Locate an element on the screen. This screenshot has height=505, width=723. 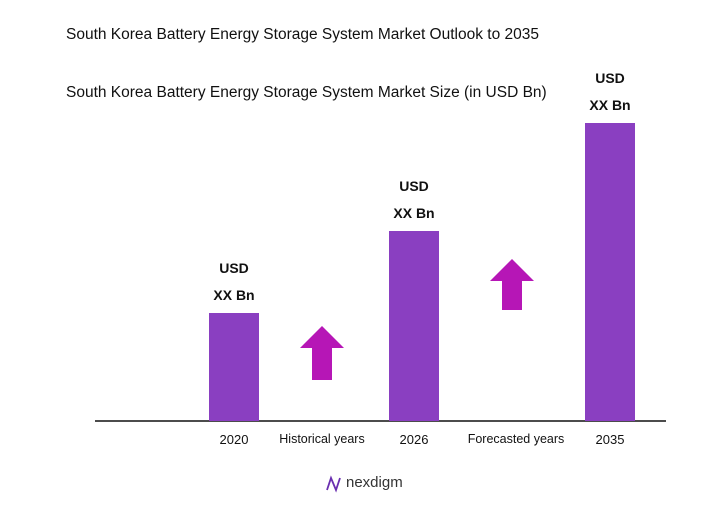
x-tick-label: 2020 is located at coordinates (234, 439).